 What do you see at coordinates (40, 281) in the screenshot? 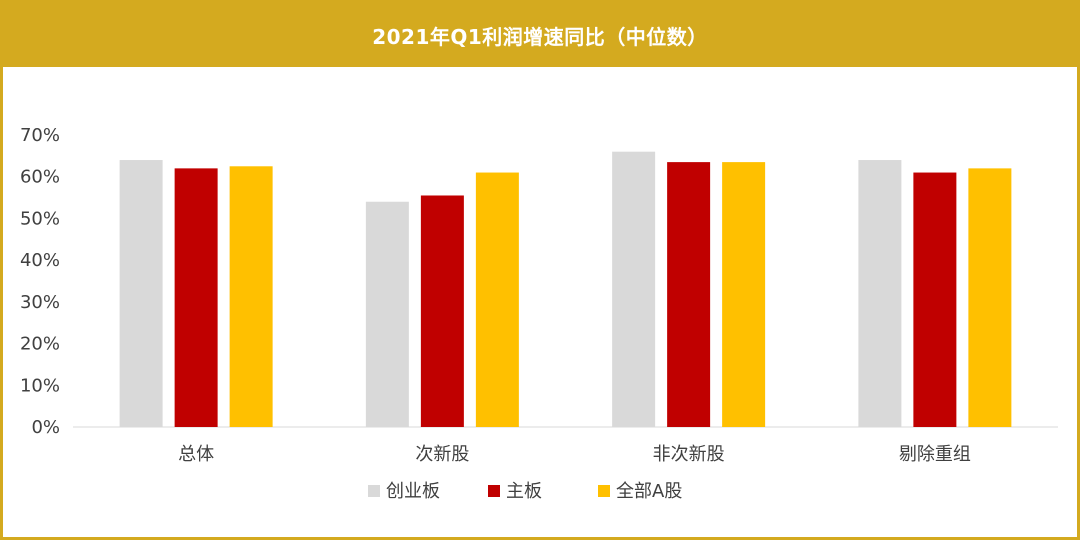
I see `y-axis-ticks: 0% 10% 20% 30% 40% 50% 60% 70%` at bounding box center [40, 281].